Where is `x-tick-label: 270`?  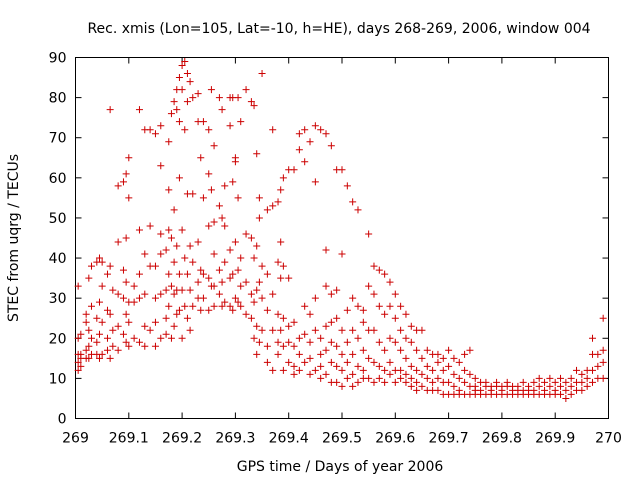
x-tick-label: 270 is located at coordinates (608, 439).